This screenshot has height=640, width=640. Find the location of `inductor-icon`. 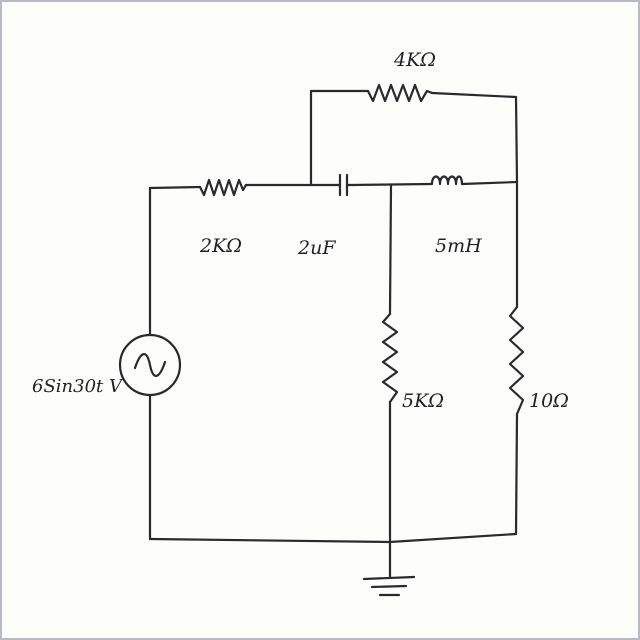

inductor-icon is located at coordinates (447, 180).